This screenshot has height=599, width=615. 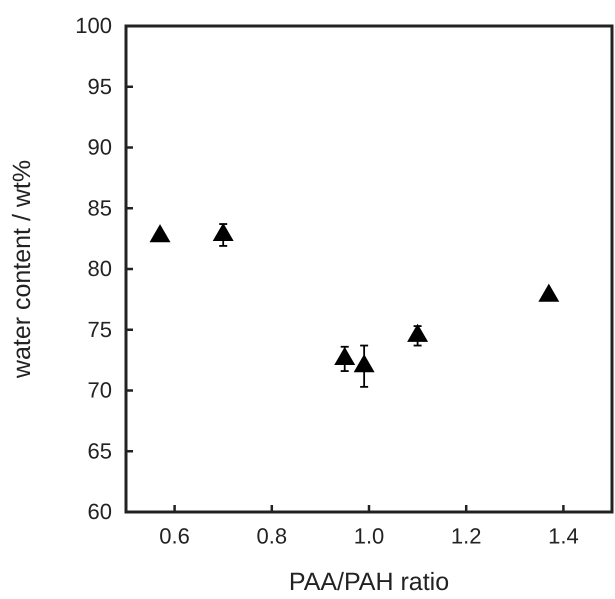 What do you see at coordinates (100, 269) in the screenshot?
I see `y-tick-label: 80` at bounding box center [100, 269].